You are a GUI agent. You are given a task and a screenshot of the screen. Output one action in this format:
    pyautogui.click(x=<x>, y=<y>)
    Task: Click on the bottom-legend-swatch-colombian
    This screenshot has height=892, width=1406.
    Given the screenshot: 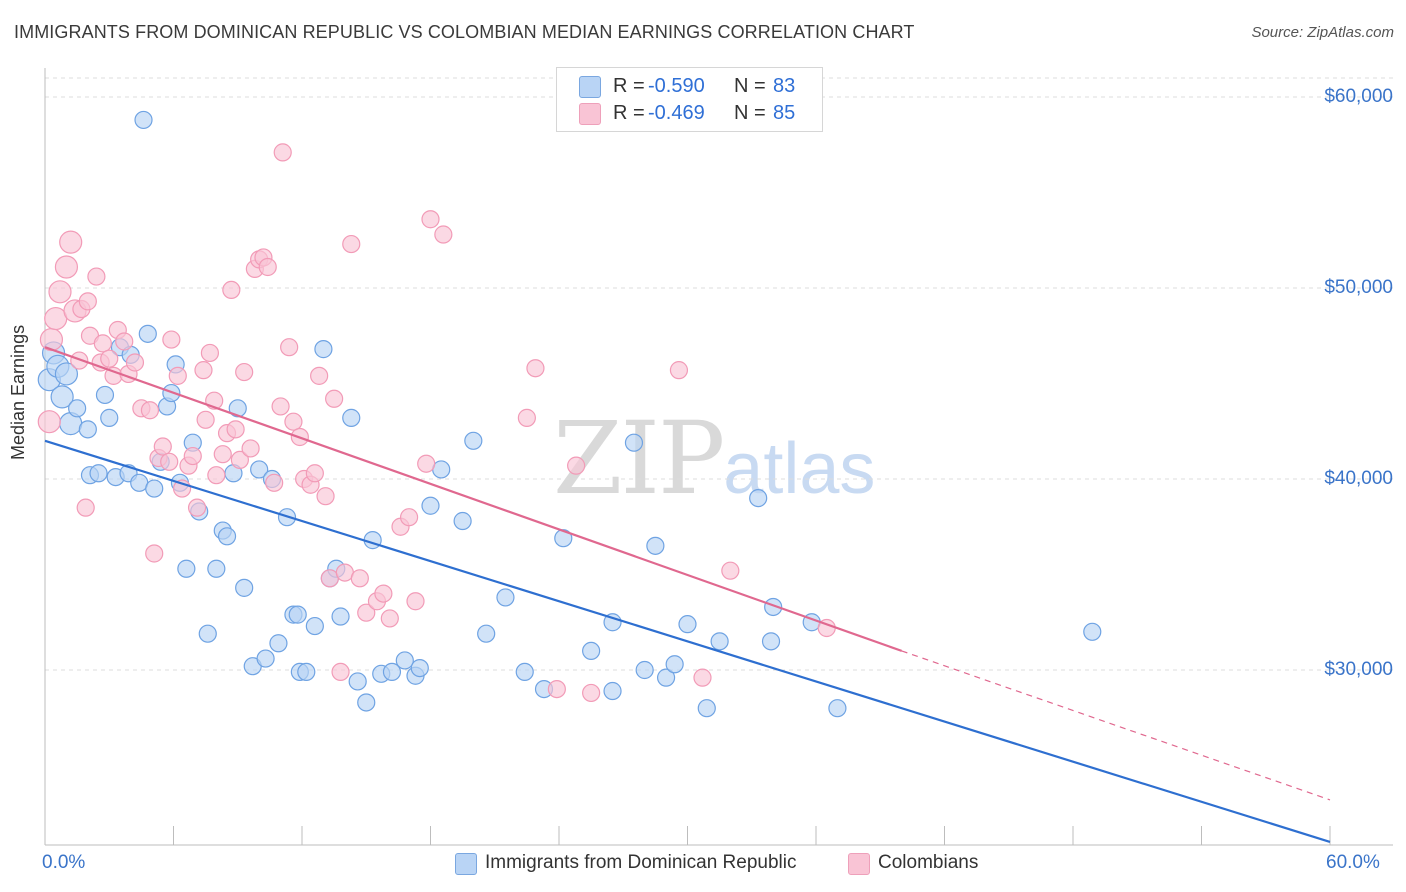 What is the action you would take?
    pyautogui.click(x=859, y=864)
    